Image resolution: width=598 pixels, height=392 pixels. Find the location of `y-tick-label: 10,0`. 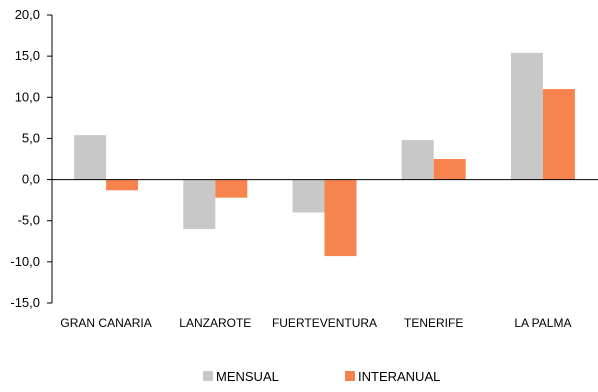

y-tick-label: 10,0 is located at coordinates (27, 96).